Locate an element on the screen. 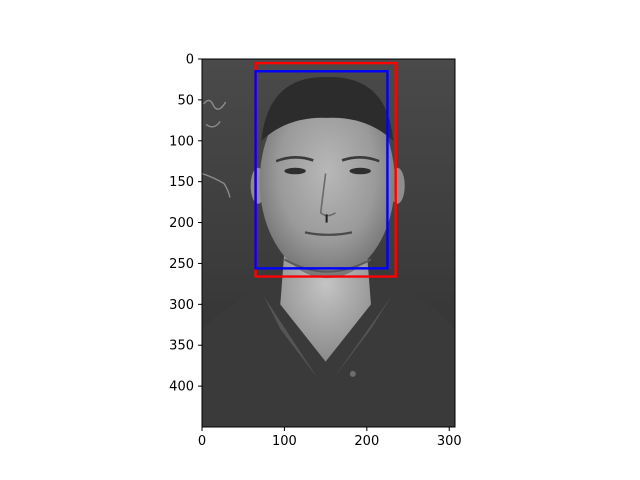 The image size is (640, 480). photo-collar-right is located at coordinates (362, 337).